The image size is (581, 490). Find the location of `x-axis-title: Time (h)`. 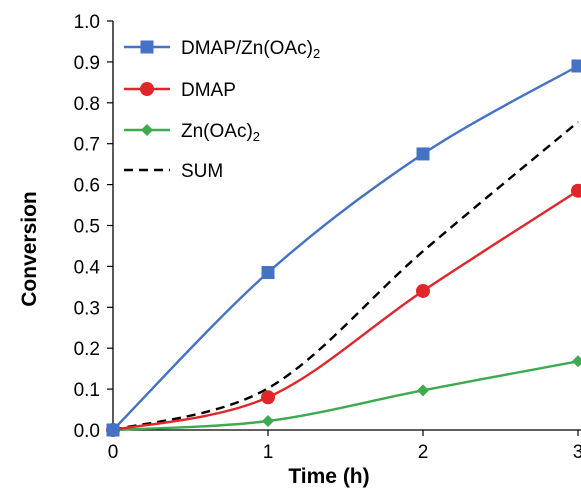

x-axis-title: Time (h) is located at coordinates (328, 476).